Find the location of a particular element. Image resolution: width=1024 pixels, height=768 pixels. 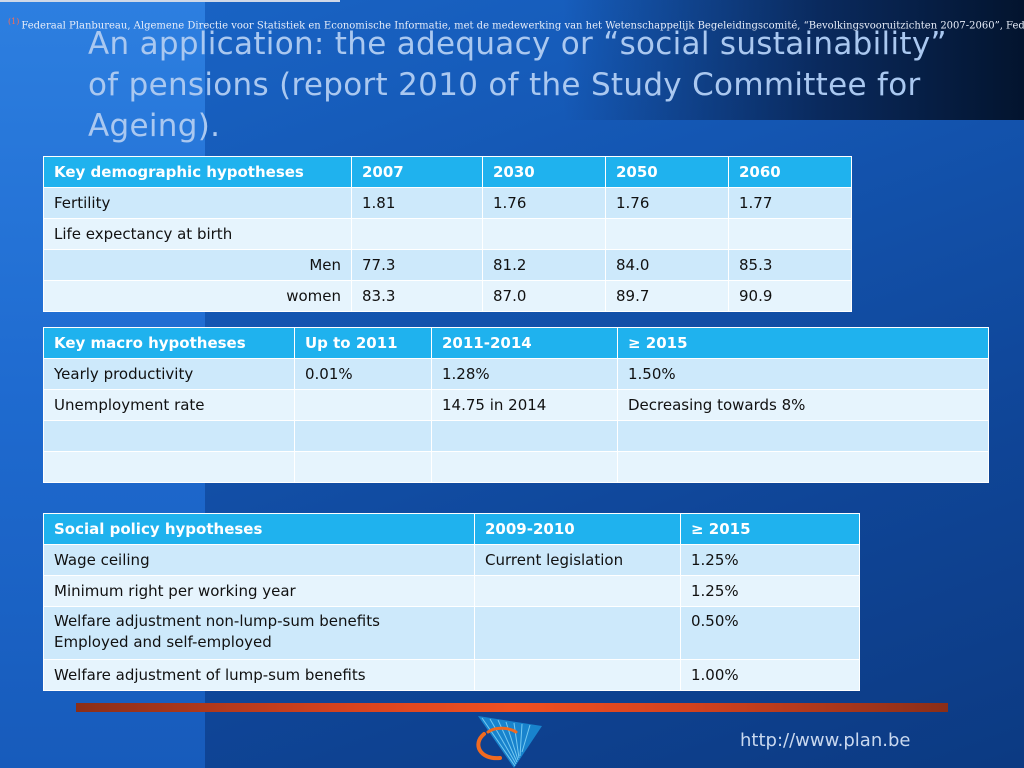

table-cell: 84.0 is located at coordinates (667, 265).